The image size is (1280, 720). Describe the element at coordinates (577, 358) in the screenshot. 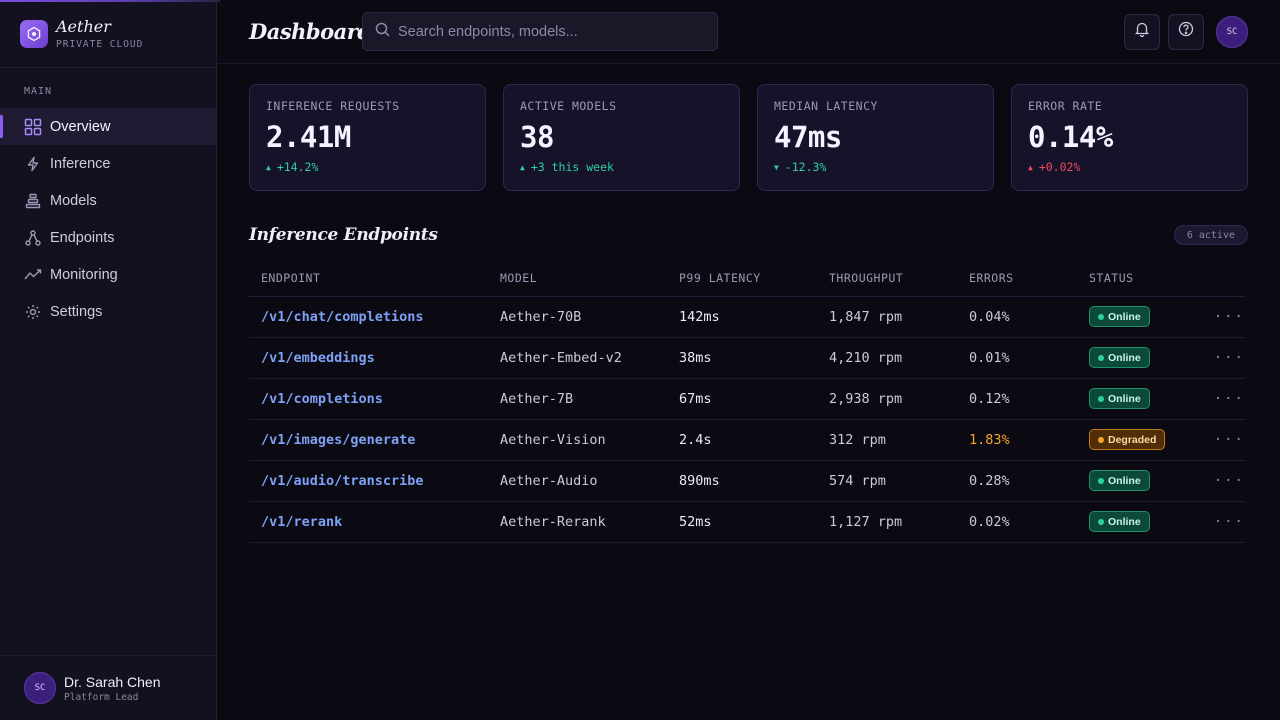

I see `model-cell: Aether-Embed-v2` at that location.